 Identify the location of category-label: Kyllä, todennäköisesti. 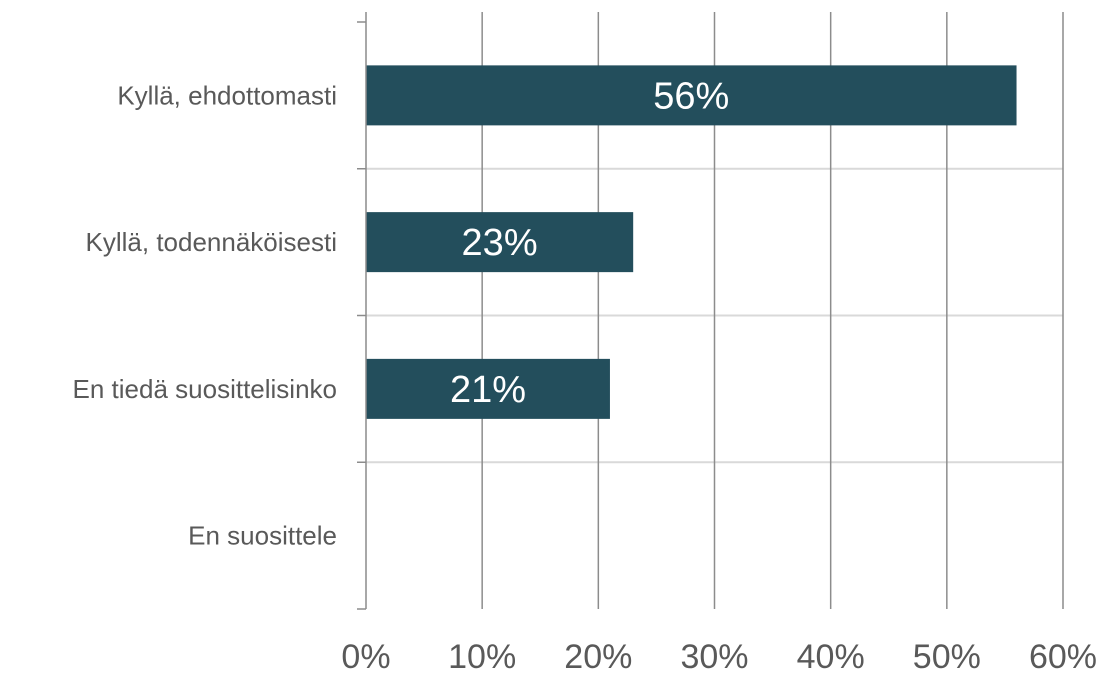
(211, 242).